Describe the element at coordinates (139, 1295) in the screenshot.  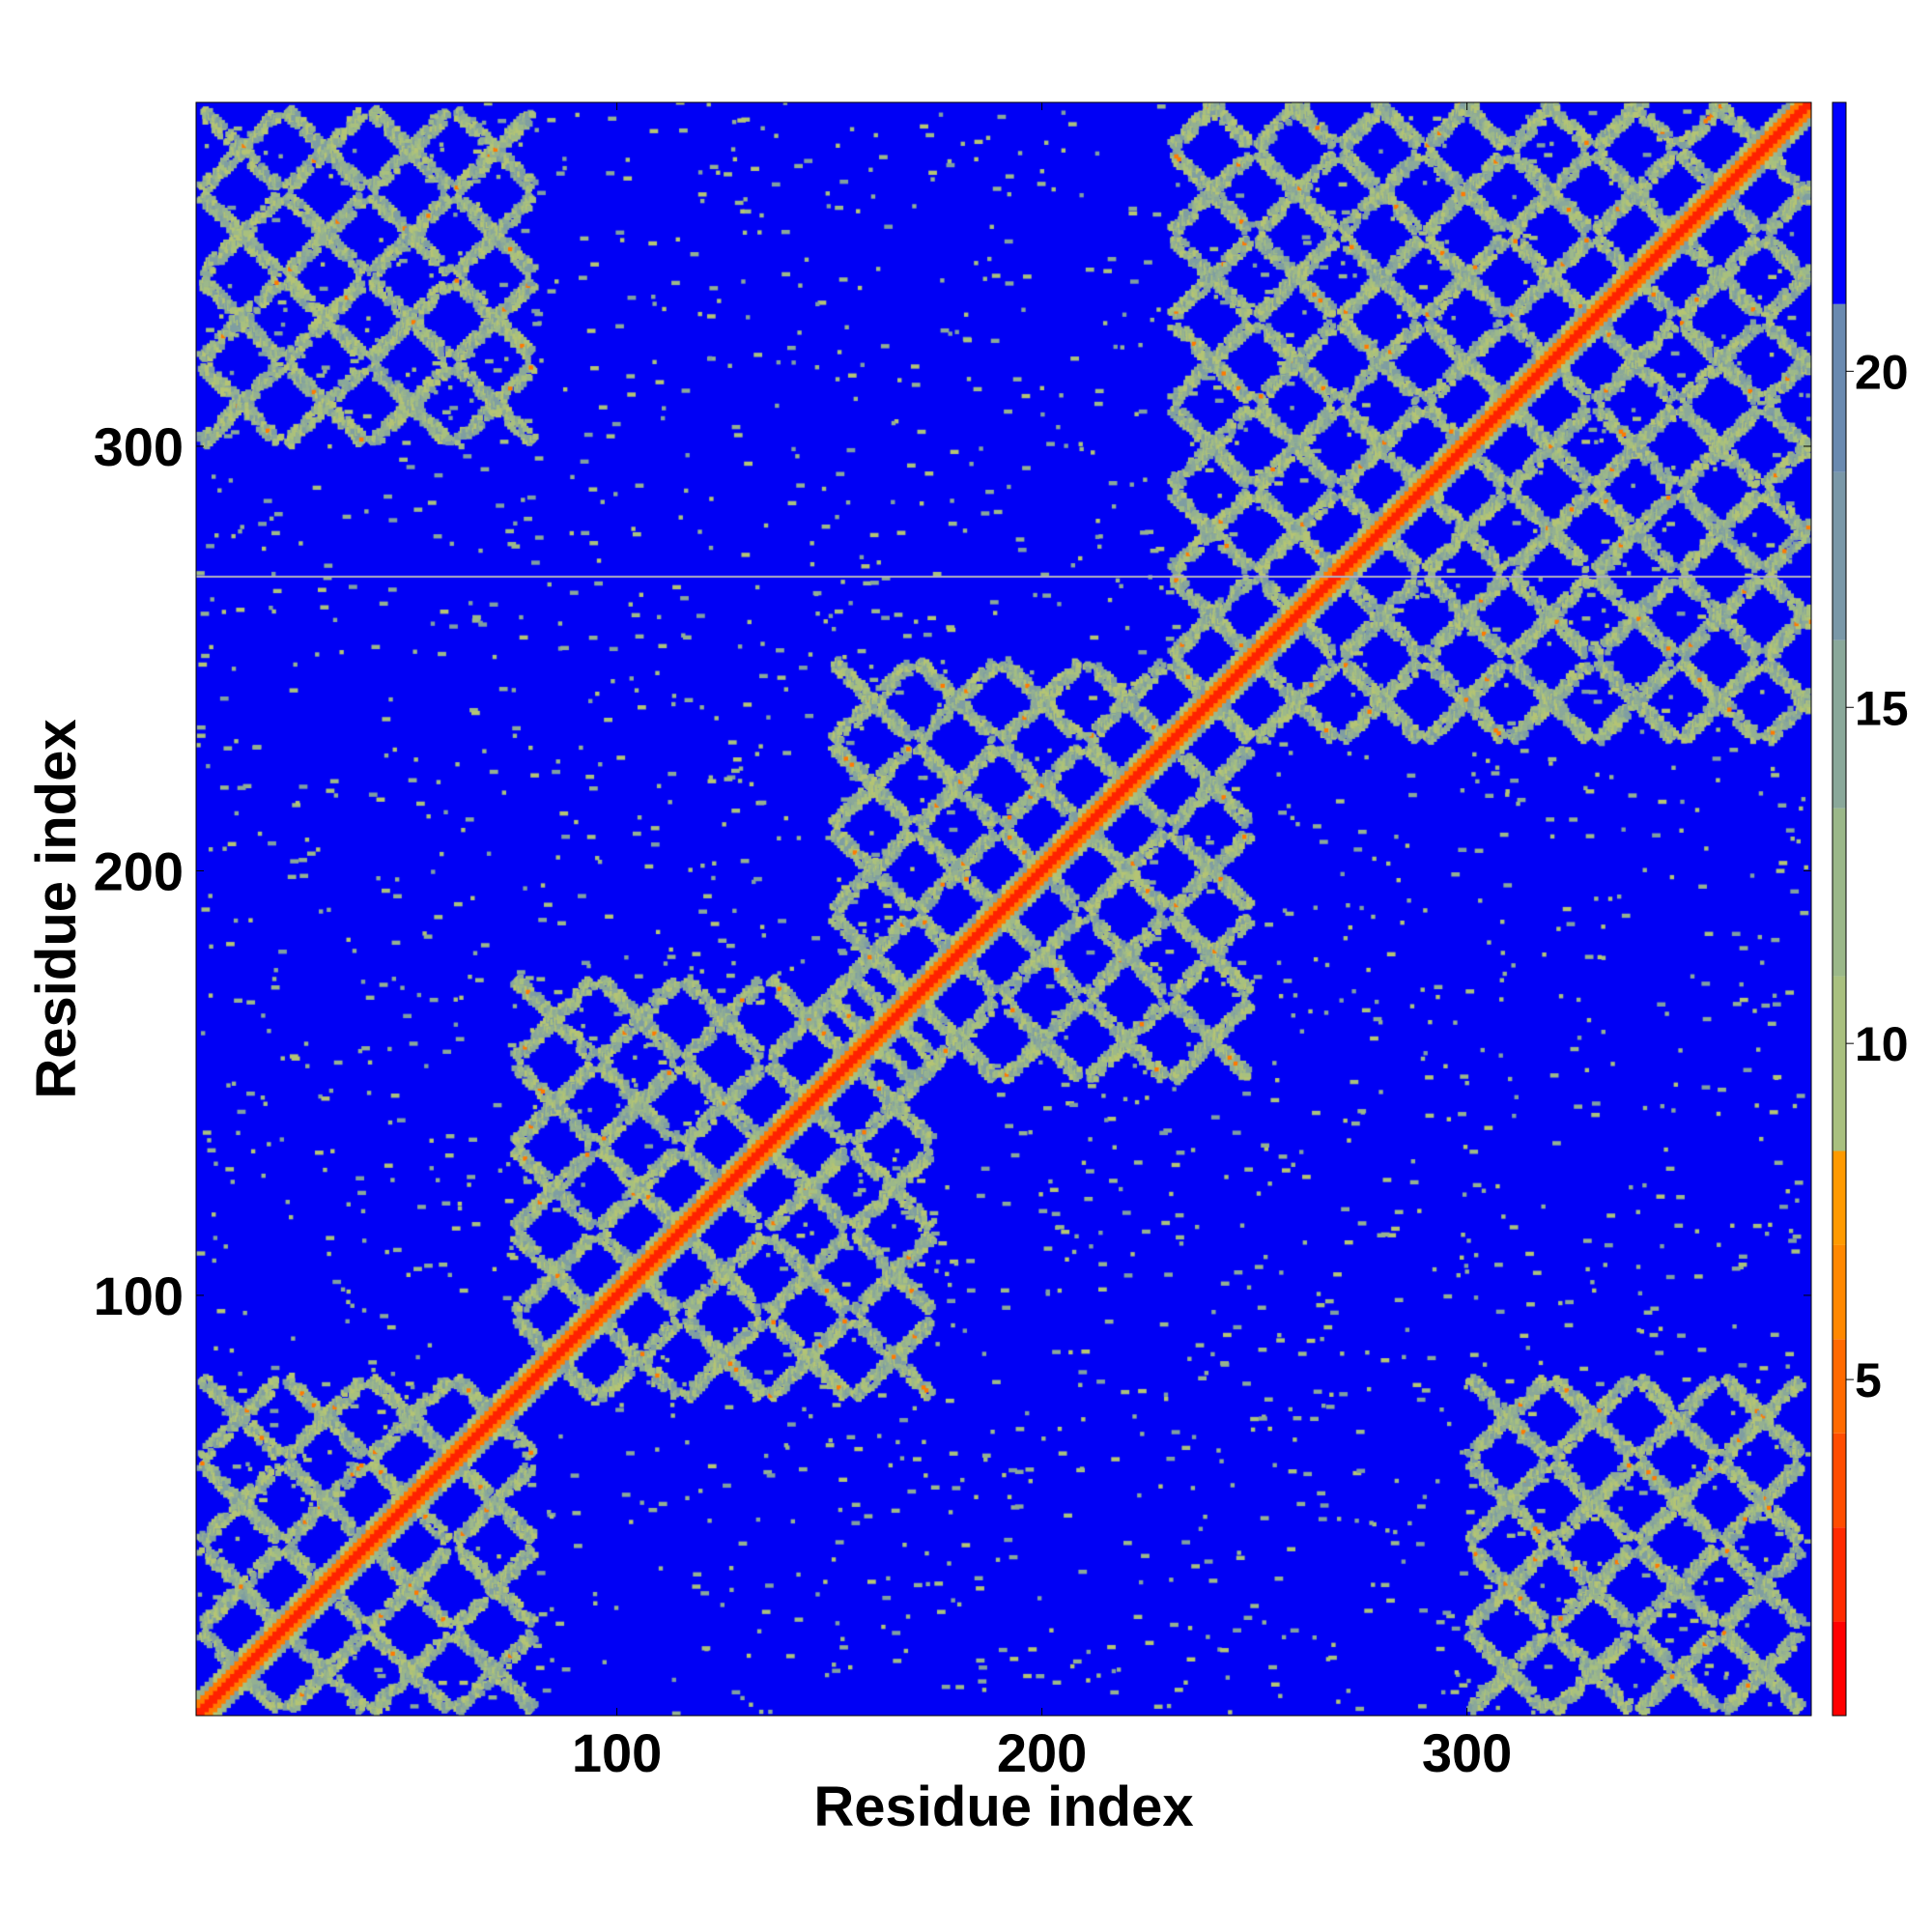
I see `y-tick-label: 100` at that location.